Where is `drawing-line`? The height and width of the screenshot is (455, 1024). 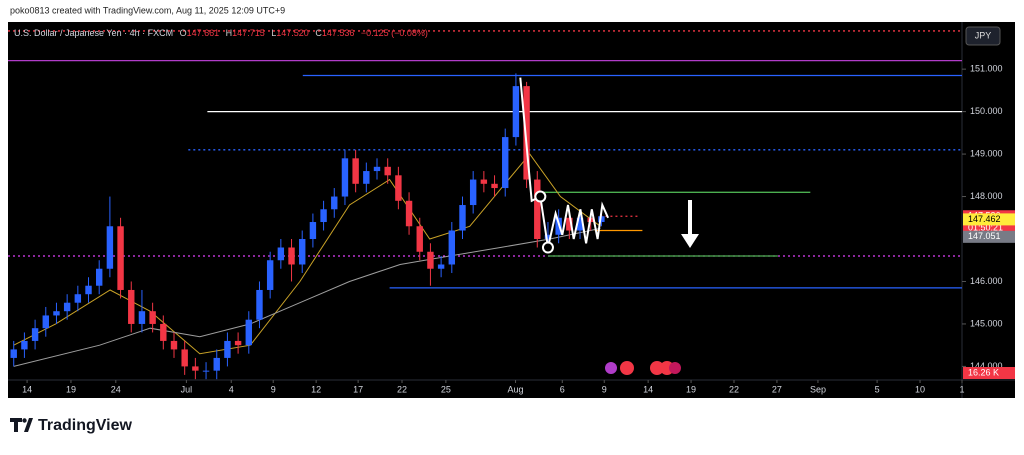
drawing-line is located at coordinates (564, 162).